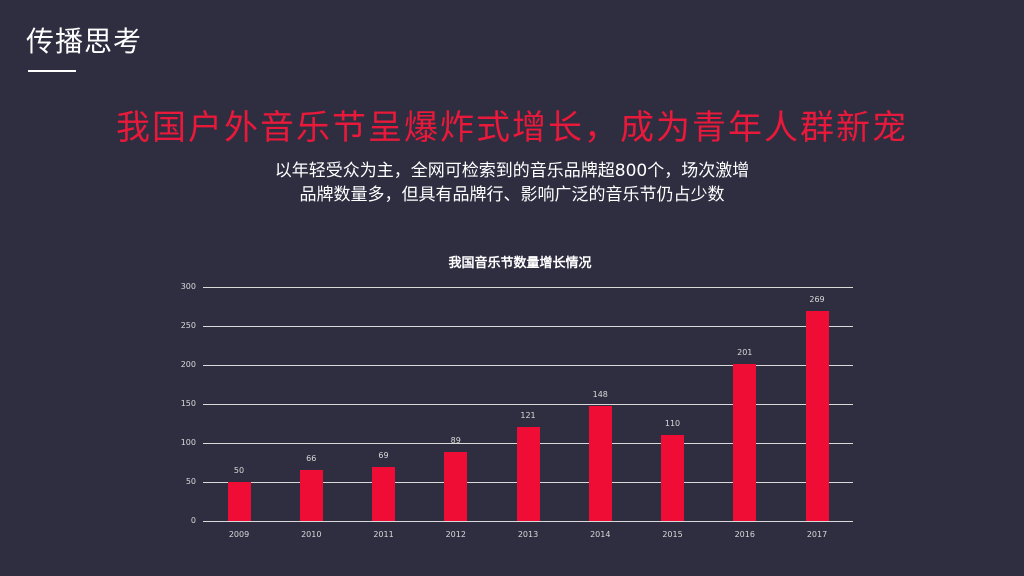  Describe the element at coordinates (528, 534) in the screenshot. I see `x-tick-label: 2013` at that location.